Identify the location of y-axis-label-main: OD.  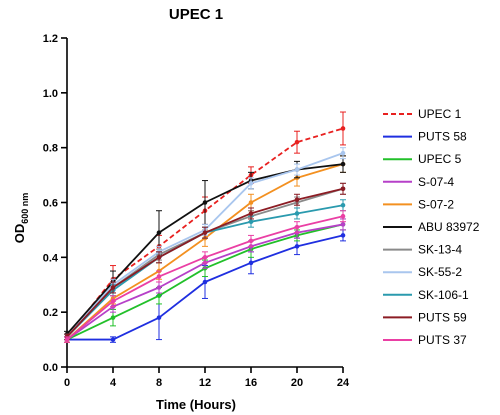
(19, 234).